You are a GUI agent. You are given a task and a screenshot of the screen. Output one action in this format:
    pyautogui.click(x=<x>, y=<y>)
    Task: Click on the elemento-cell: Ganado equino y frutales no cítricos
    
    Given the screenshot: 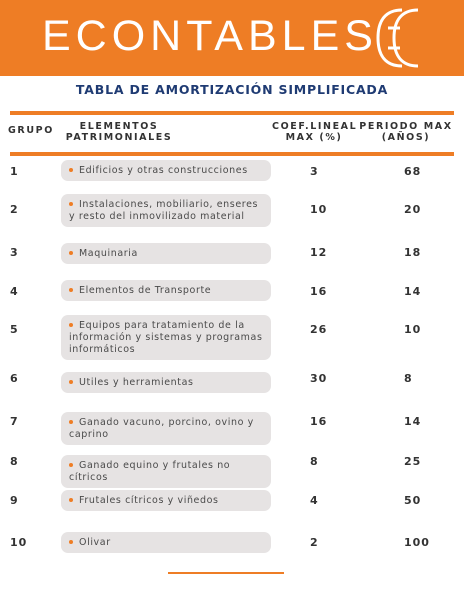 What is the action you would take?
    pyautogui.click(x=166, y=471)
    